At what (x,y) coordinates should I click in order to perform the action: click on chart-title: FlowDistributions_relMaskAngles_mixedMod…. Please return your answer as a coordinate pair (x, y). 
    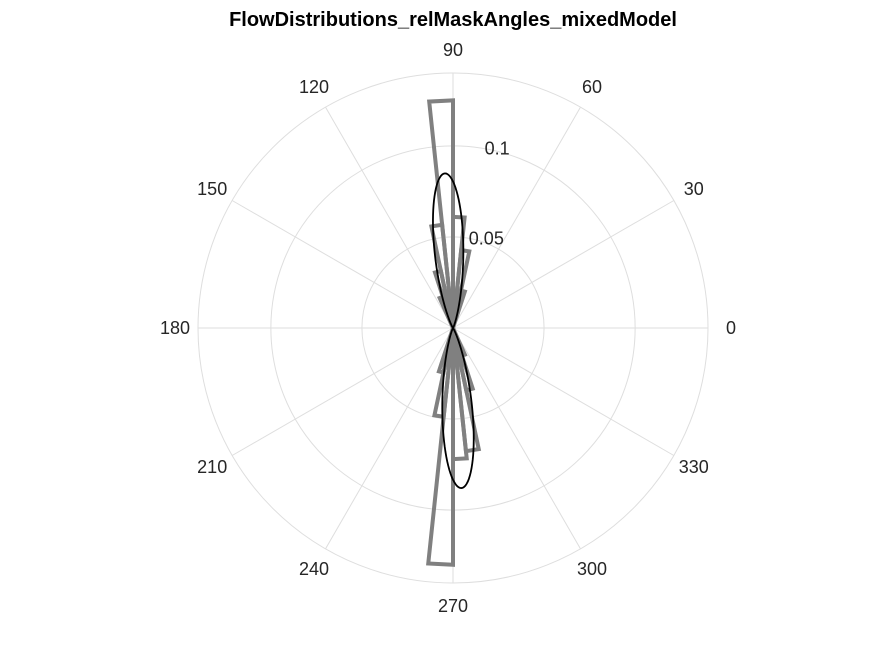
    Looking at the image, I should click on (453, 20).